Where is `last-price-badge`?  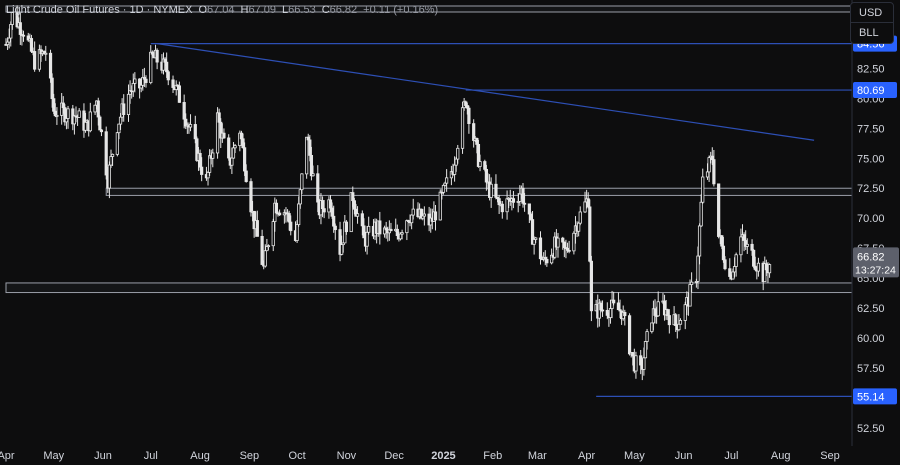
last-price-badge is located at coordinates (876, 262).